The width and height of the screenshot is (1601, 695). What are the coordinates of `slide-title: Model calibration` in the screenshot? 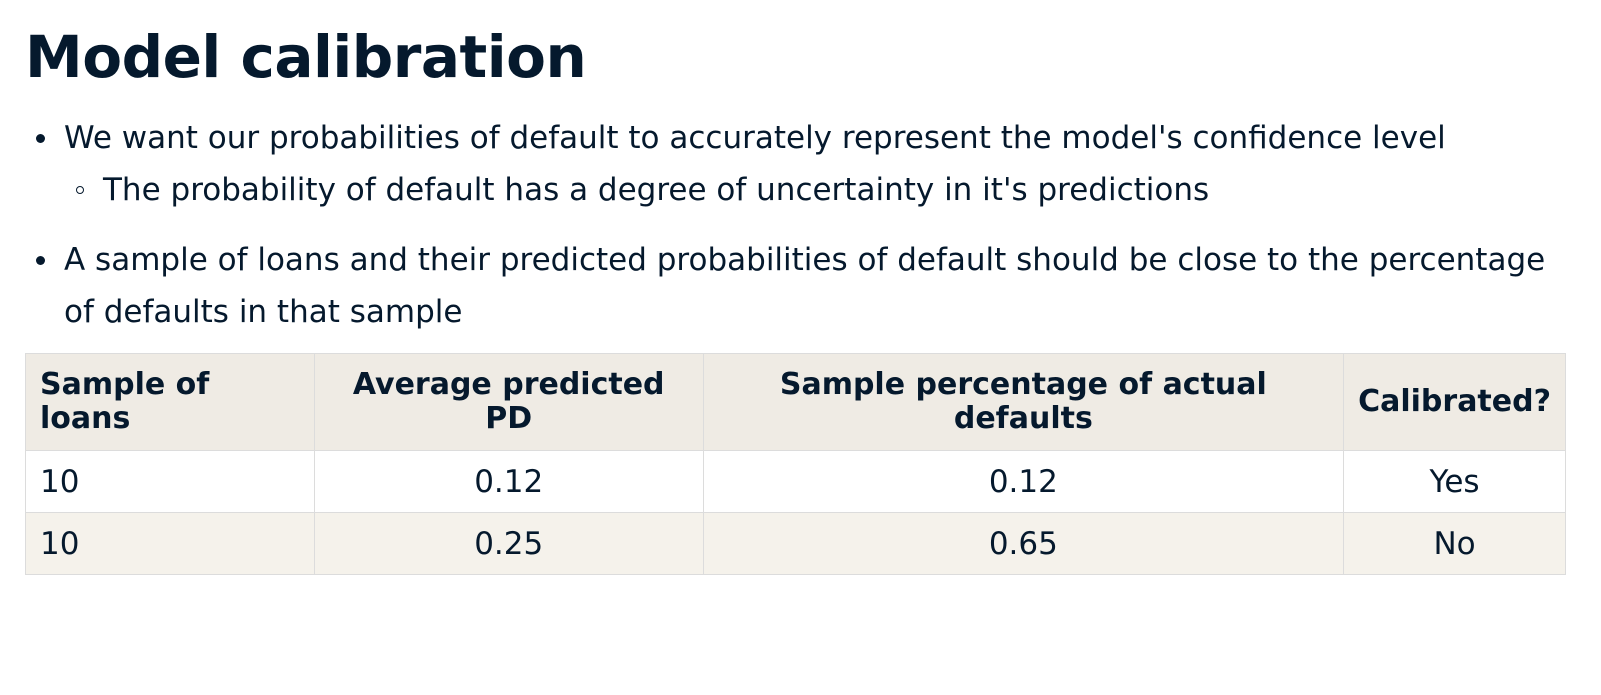 It's located at (306, 57).